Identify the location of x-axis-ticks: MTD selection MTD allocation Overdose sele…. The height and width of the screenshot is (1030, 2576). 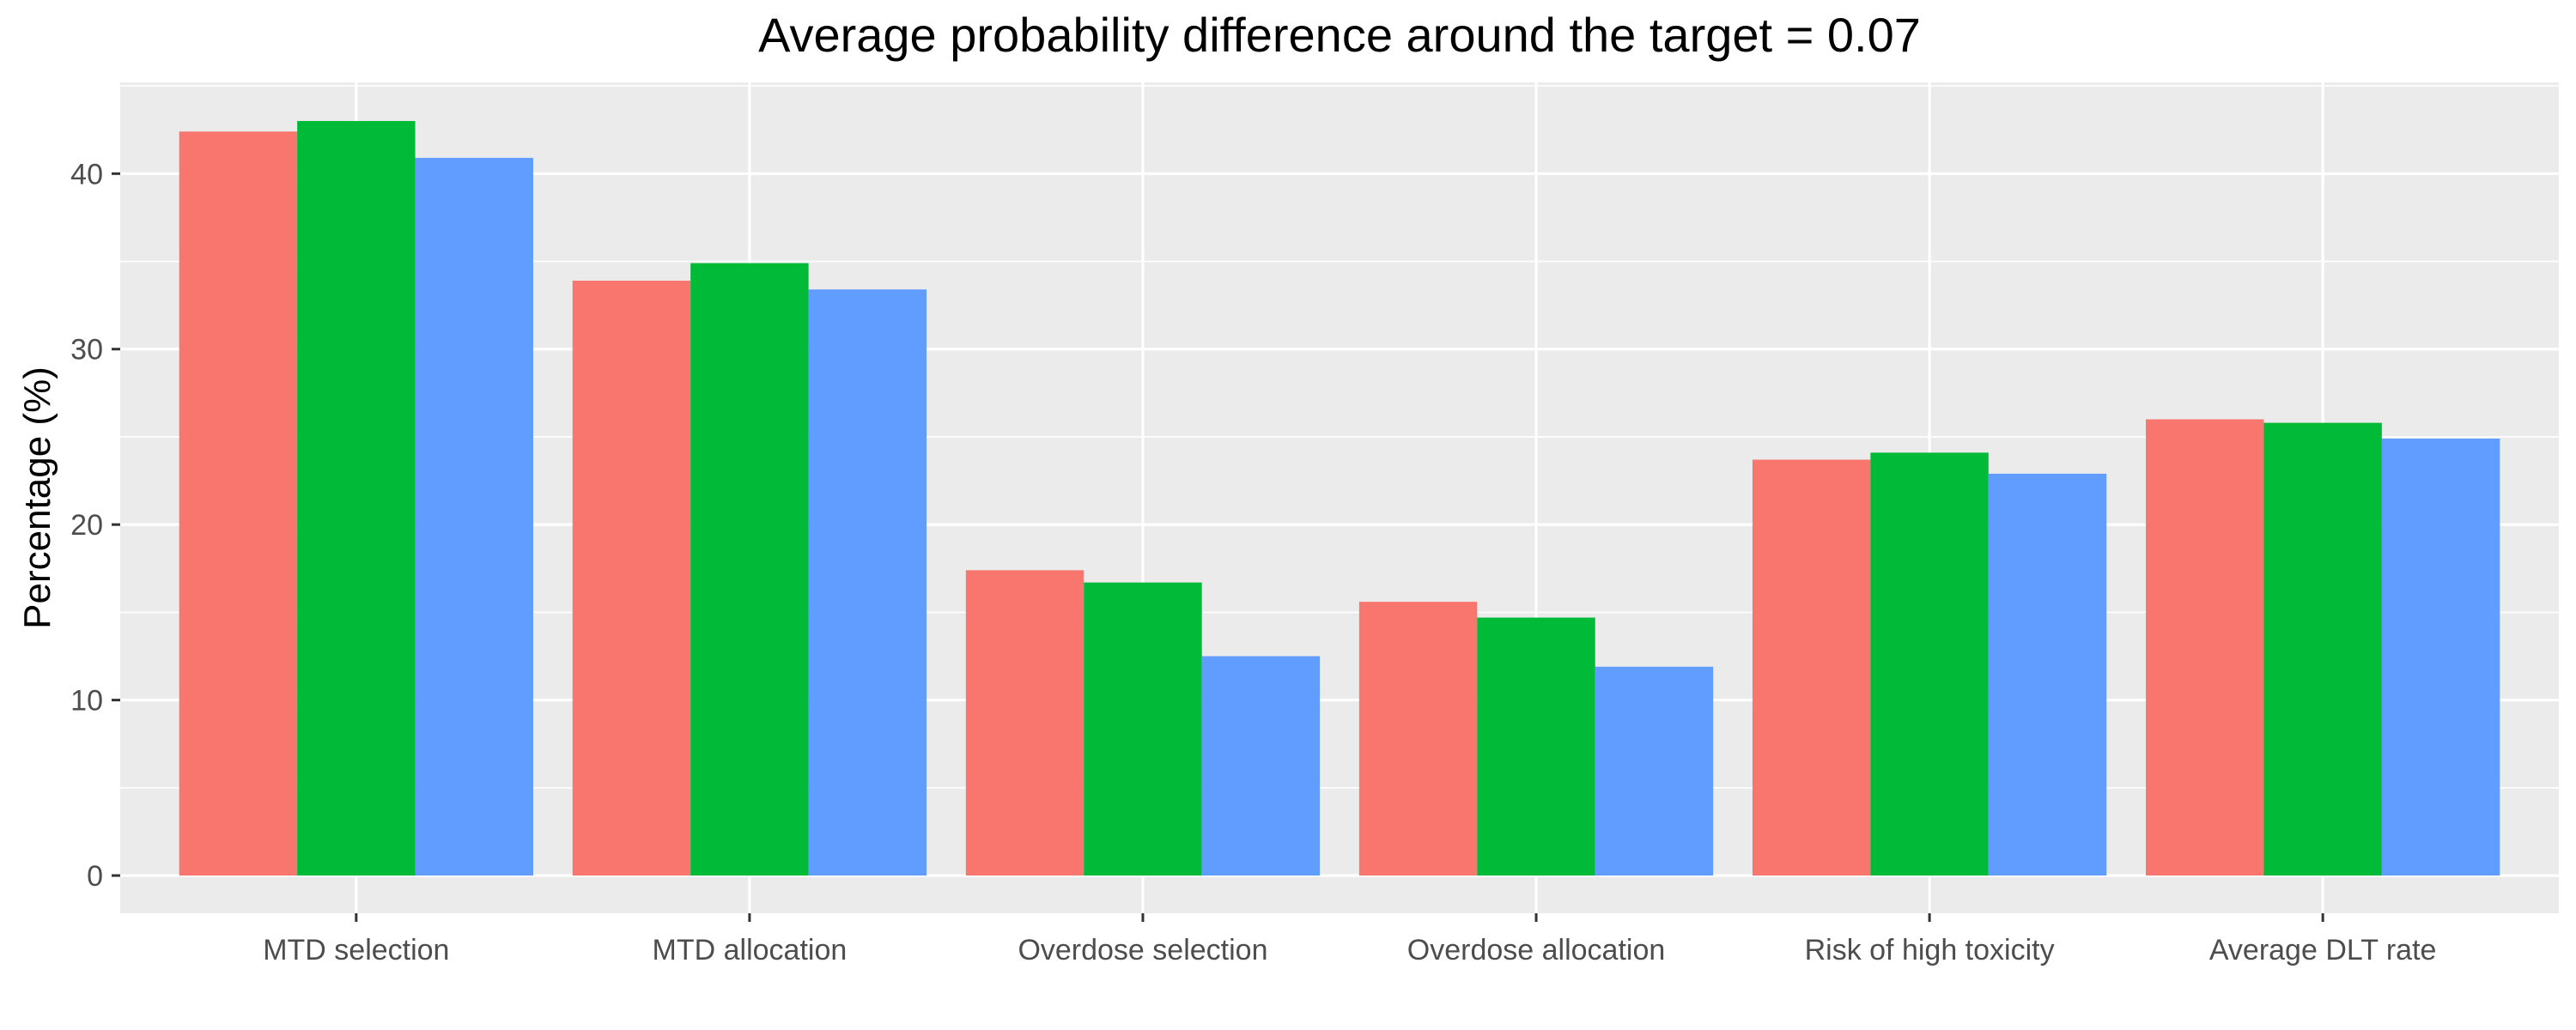
(1349, 939).